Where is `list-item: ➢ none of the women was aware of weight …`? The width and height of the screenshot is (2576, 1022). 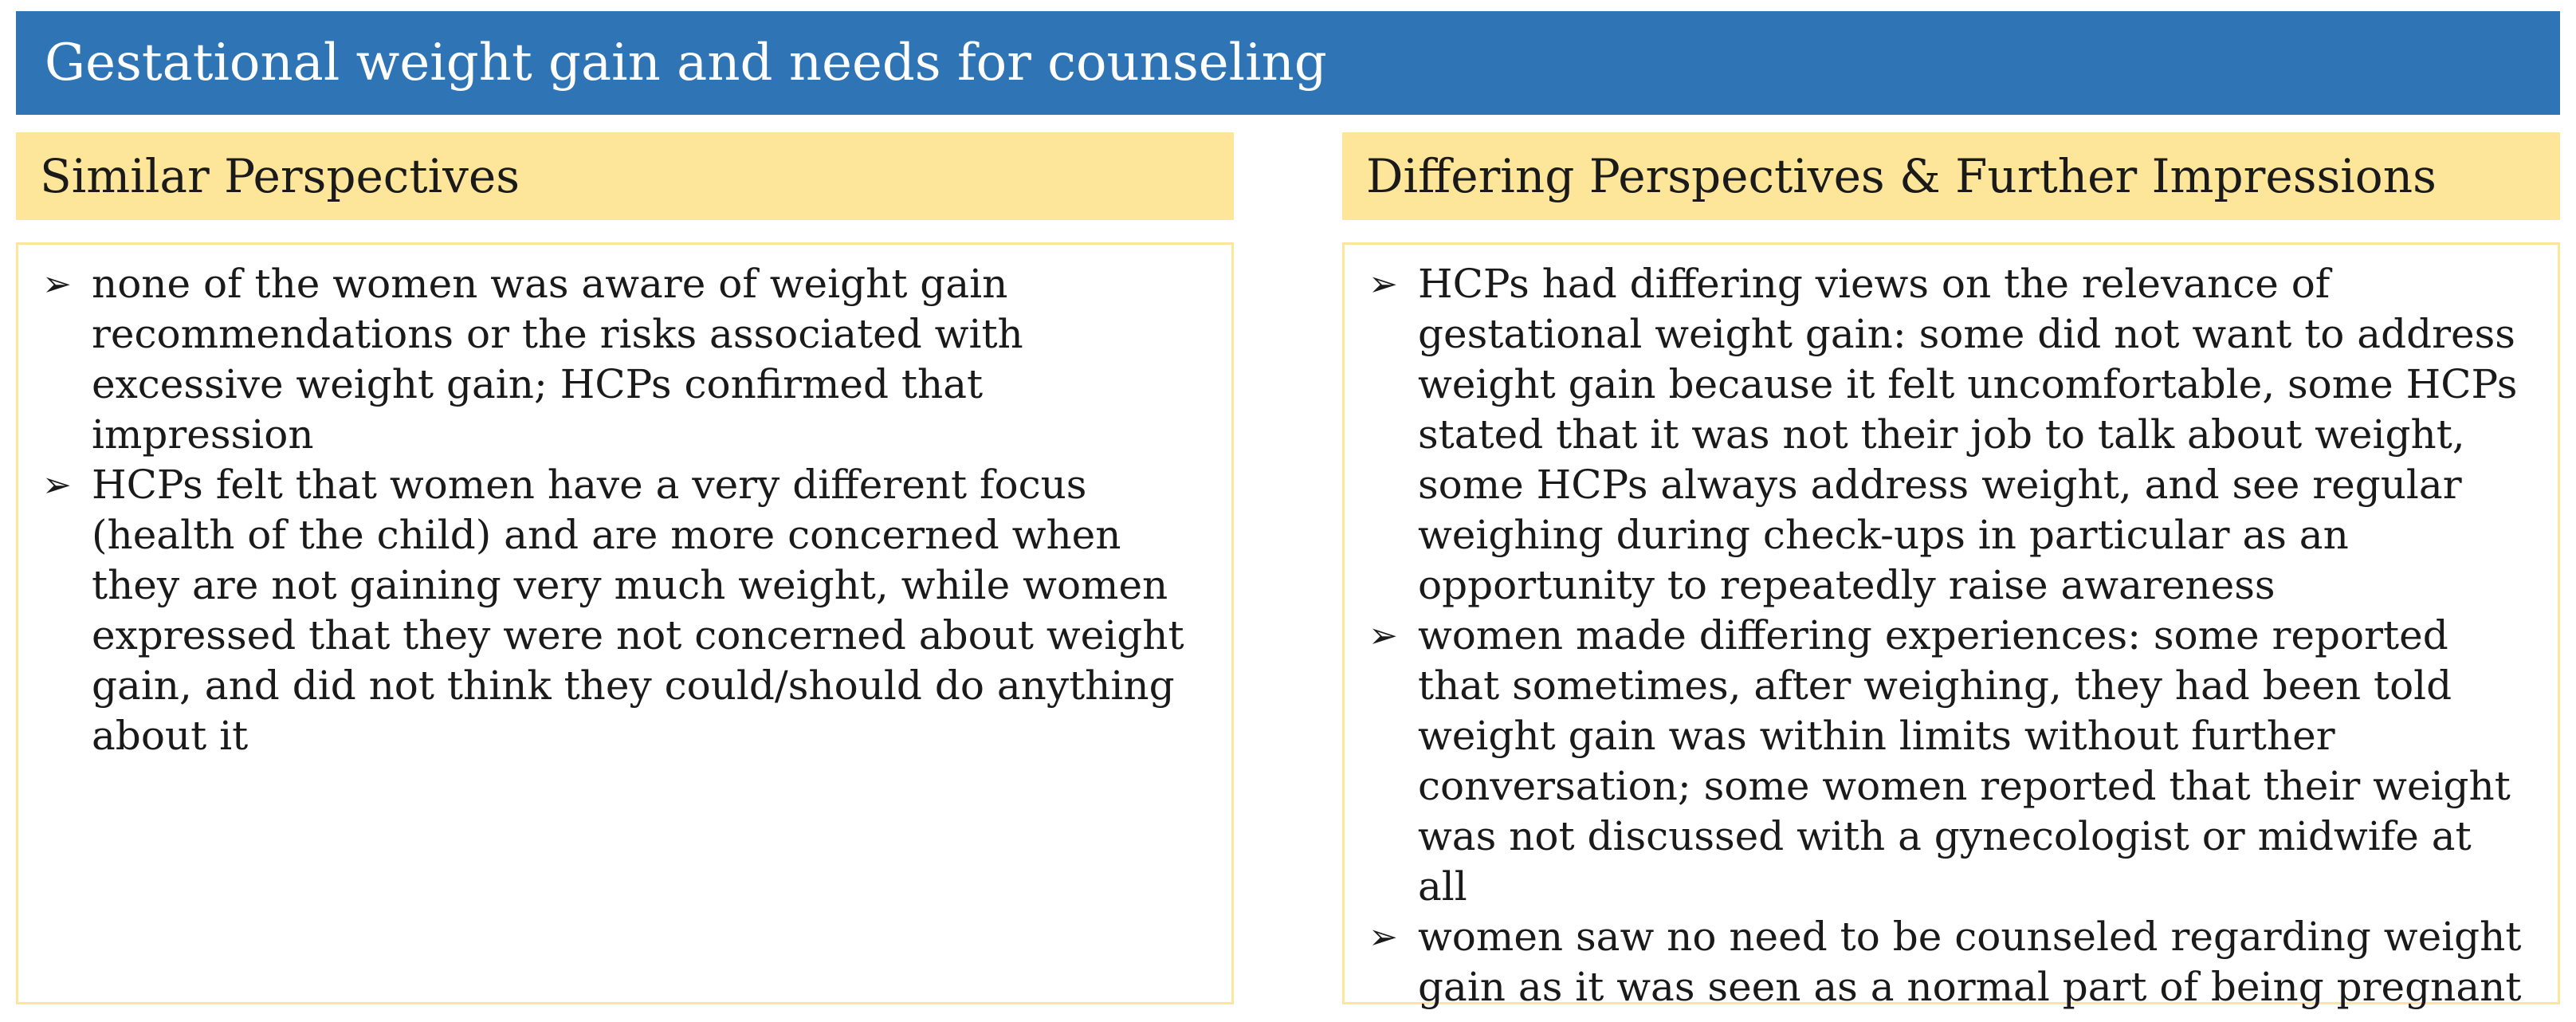 list-item: ➢ none of the women was aware of weight … is located at coordinates (621, 359).